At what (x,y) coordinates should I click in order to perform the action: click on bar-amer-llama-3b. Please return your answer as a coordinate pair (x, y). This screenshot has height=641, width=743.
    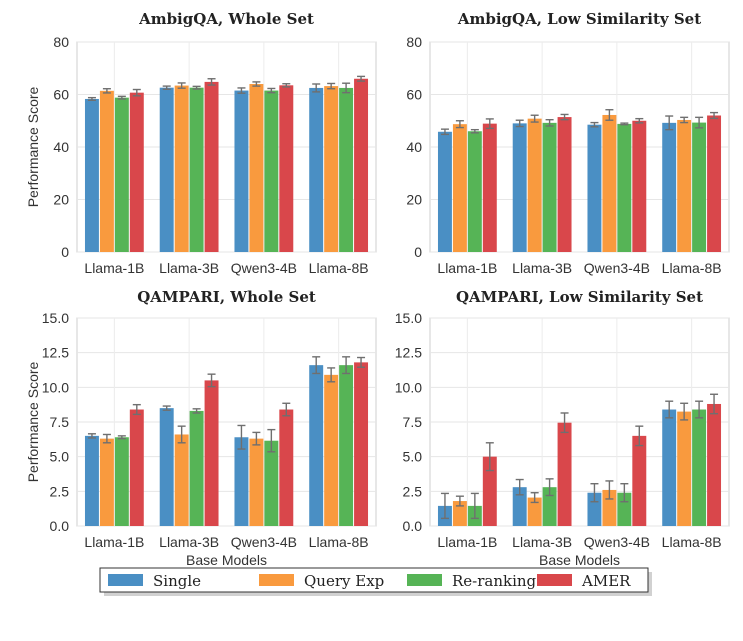
    Looking at the image, I should click on (564, 184).